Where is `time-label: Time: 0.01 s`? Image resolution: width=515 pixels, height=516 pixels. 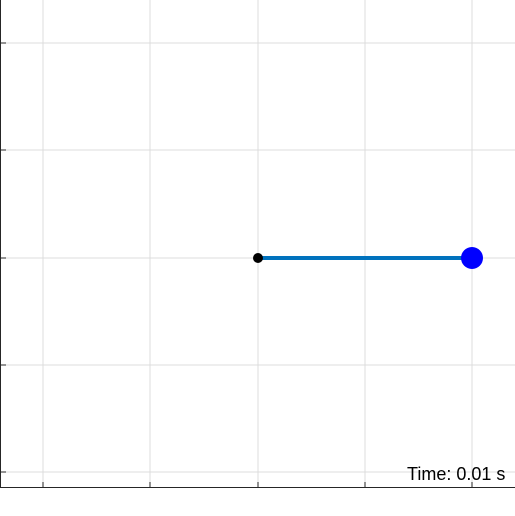 time-label: Time: 0.01 s is located at coordinates (456, 474).